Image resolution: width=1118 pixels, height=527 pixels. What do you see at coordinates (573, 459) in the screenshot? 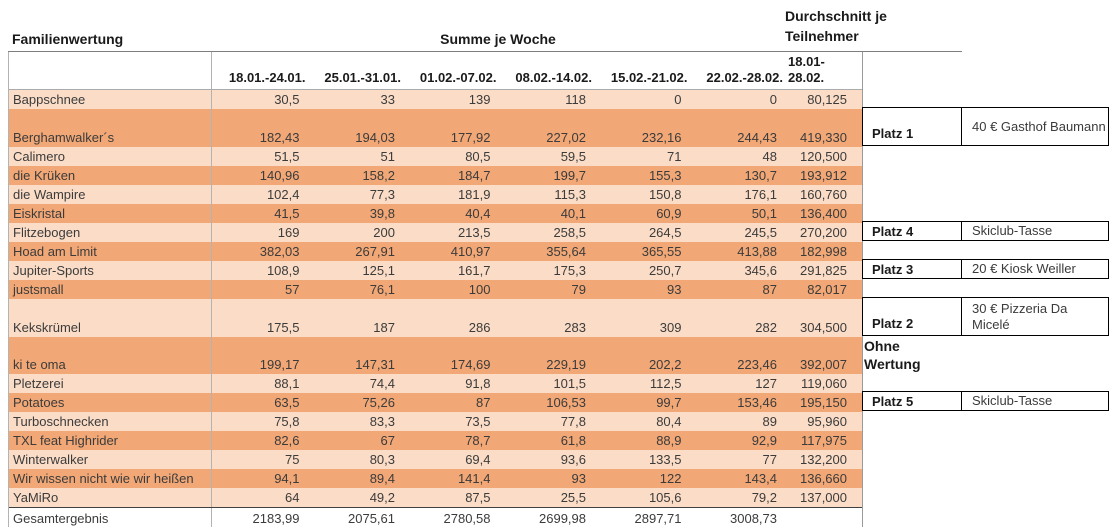
I see `week-score-cell: 93,6` at bounding box center [573, 459].